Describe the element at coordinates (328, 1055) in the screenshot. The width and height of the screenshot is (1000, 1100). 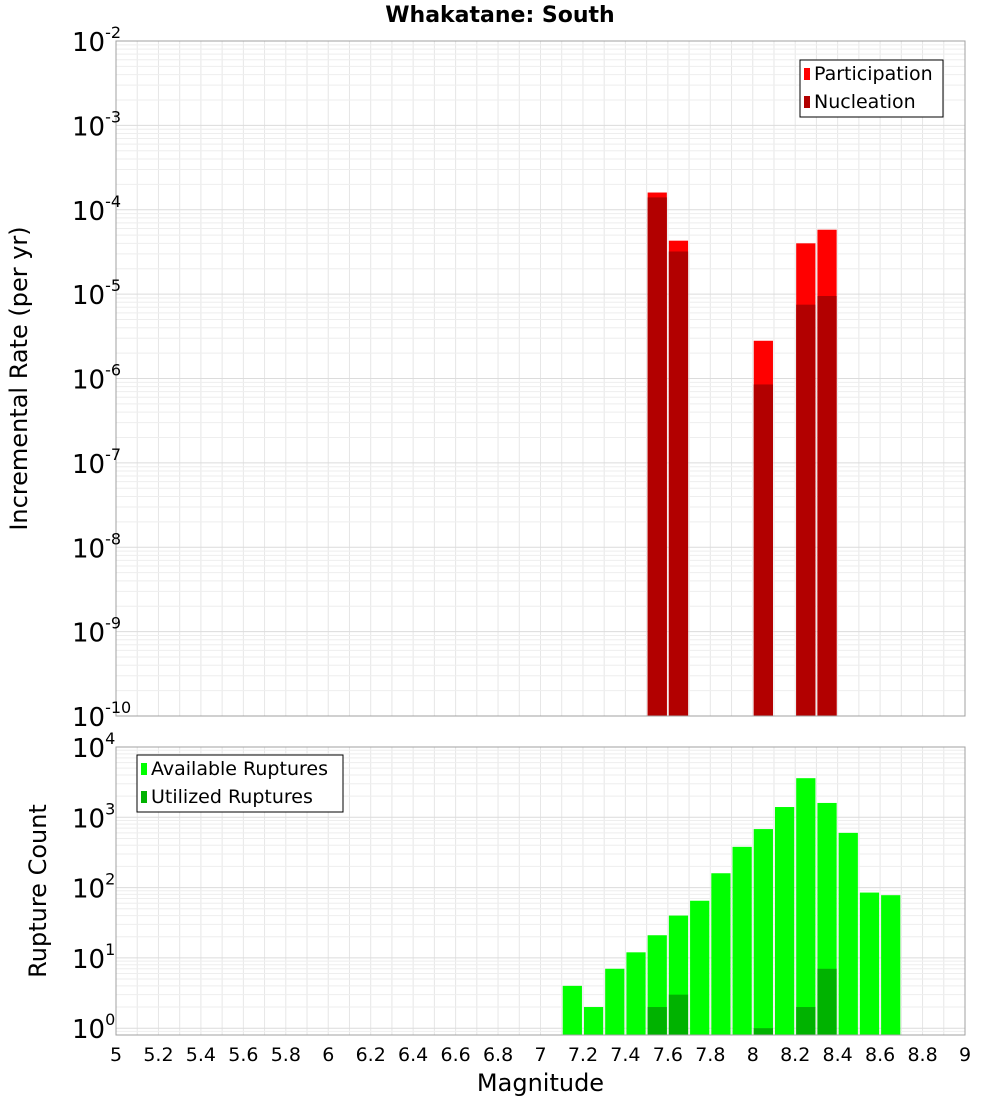
I see `x-tick-label: 6` at that location.